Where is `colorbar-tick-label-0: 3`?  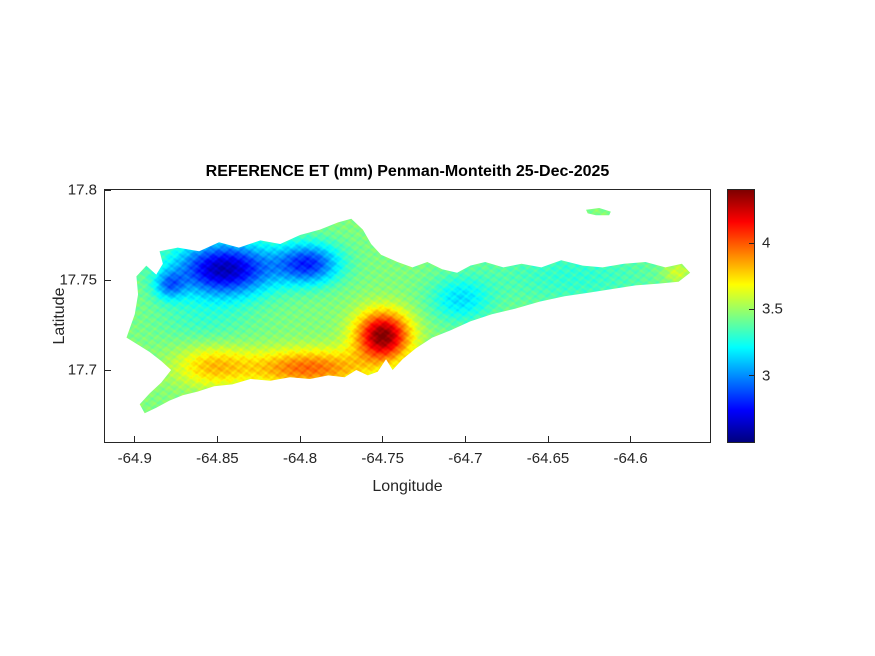 colorbar-tick-label-0: 3 is located at coordinates (766, 376).